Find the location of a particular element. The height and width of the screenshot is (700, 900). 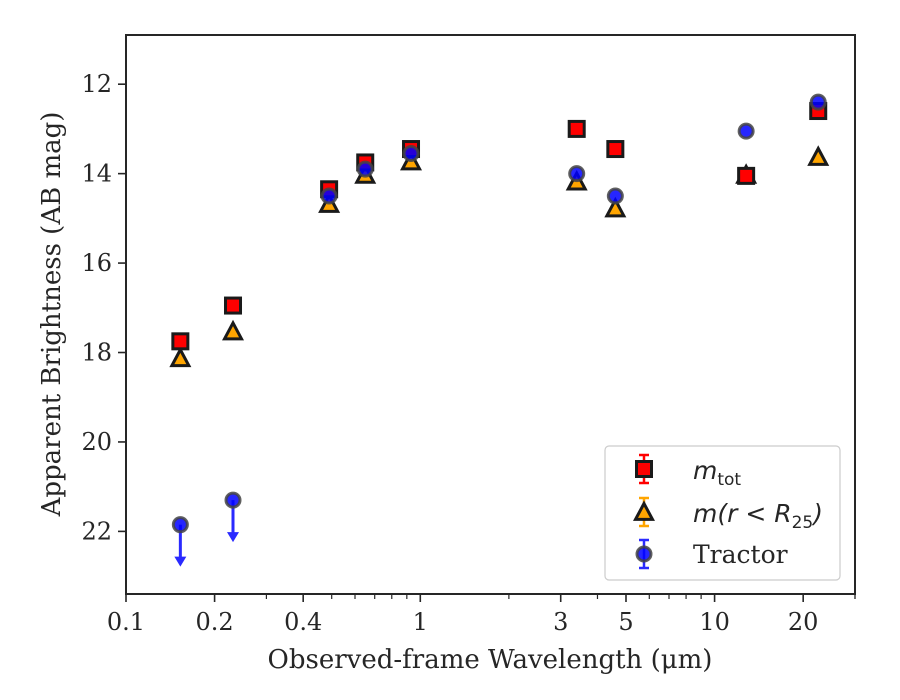

legend-box is located at coordinates (722, 513).